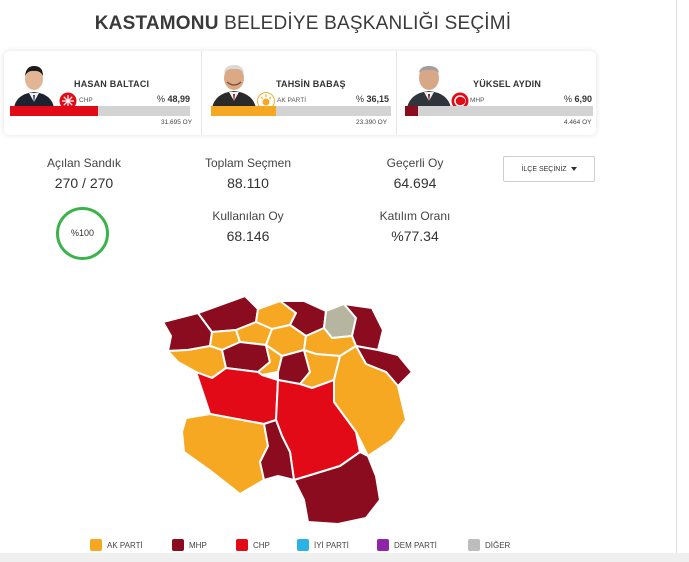  What do you see at coordinates (174, 99) in the screenshot?
I see `candidate-percent: % 48,99` at bounding box center [174, 99].